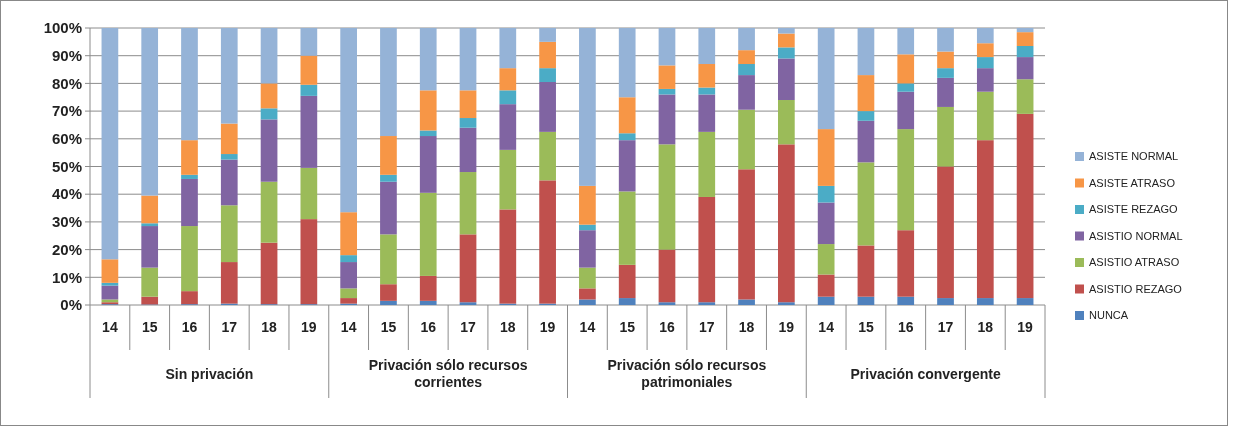 This screenshot has width=1233, height=431. I want to click on text: Privación sólo recursos corrientes, so click(448, 374).